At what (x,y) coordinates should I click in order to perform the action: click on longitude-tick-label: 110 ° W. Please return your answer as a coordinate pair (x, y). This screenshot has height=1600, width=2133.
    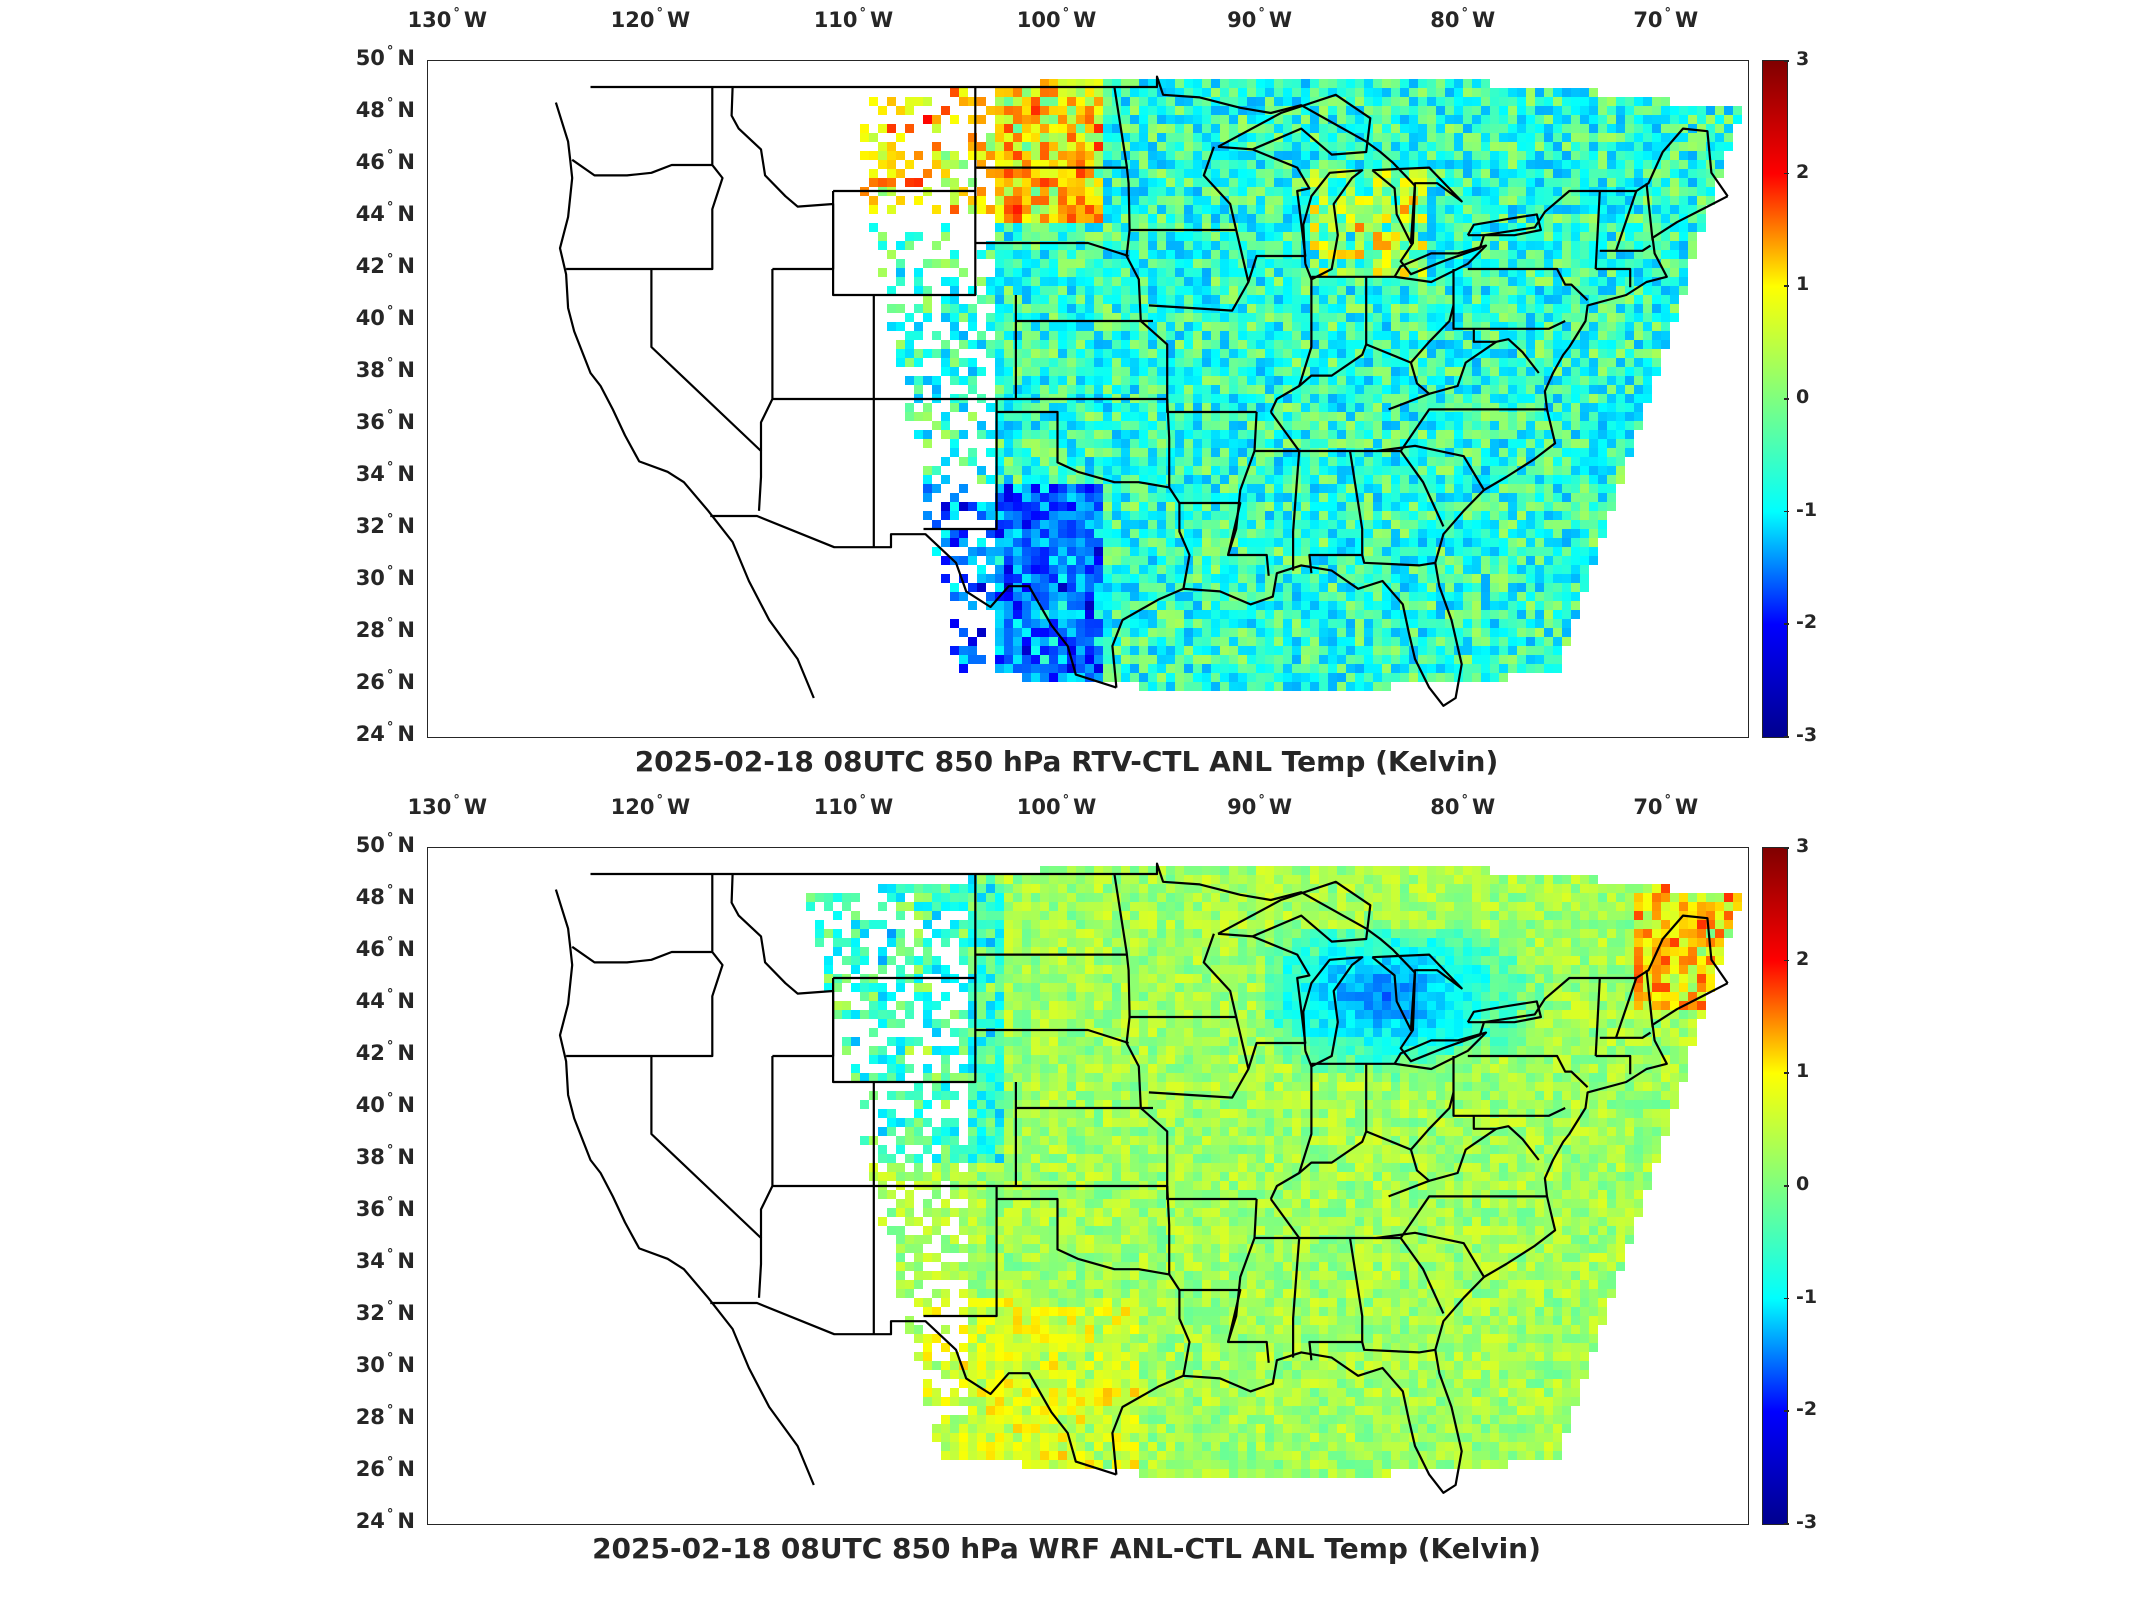
    Looking at the image, I should click on (853, 19).